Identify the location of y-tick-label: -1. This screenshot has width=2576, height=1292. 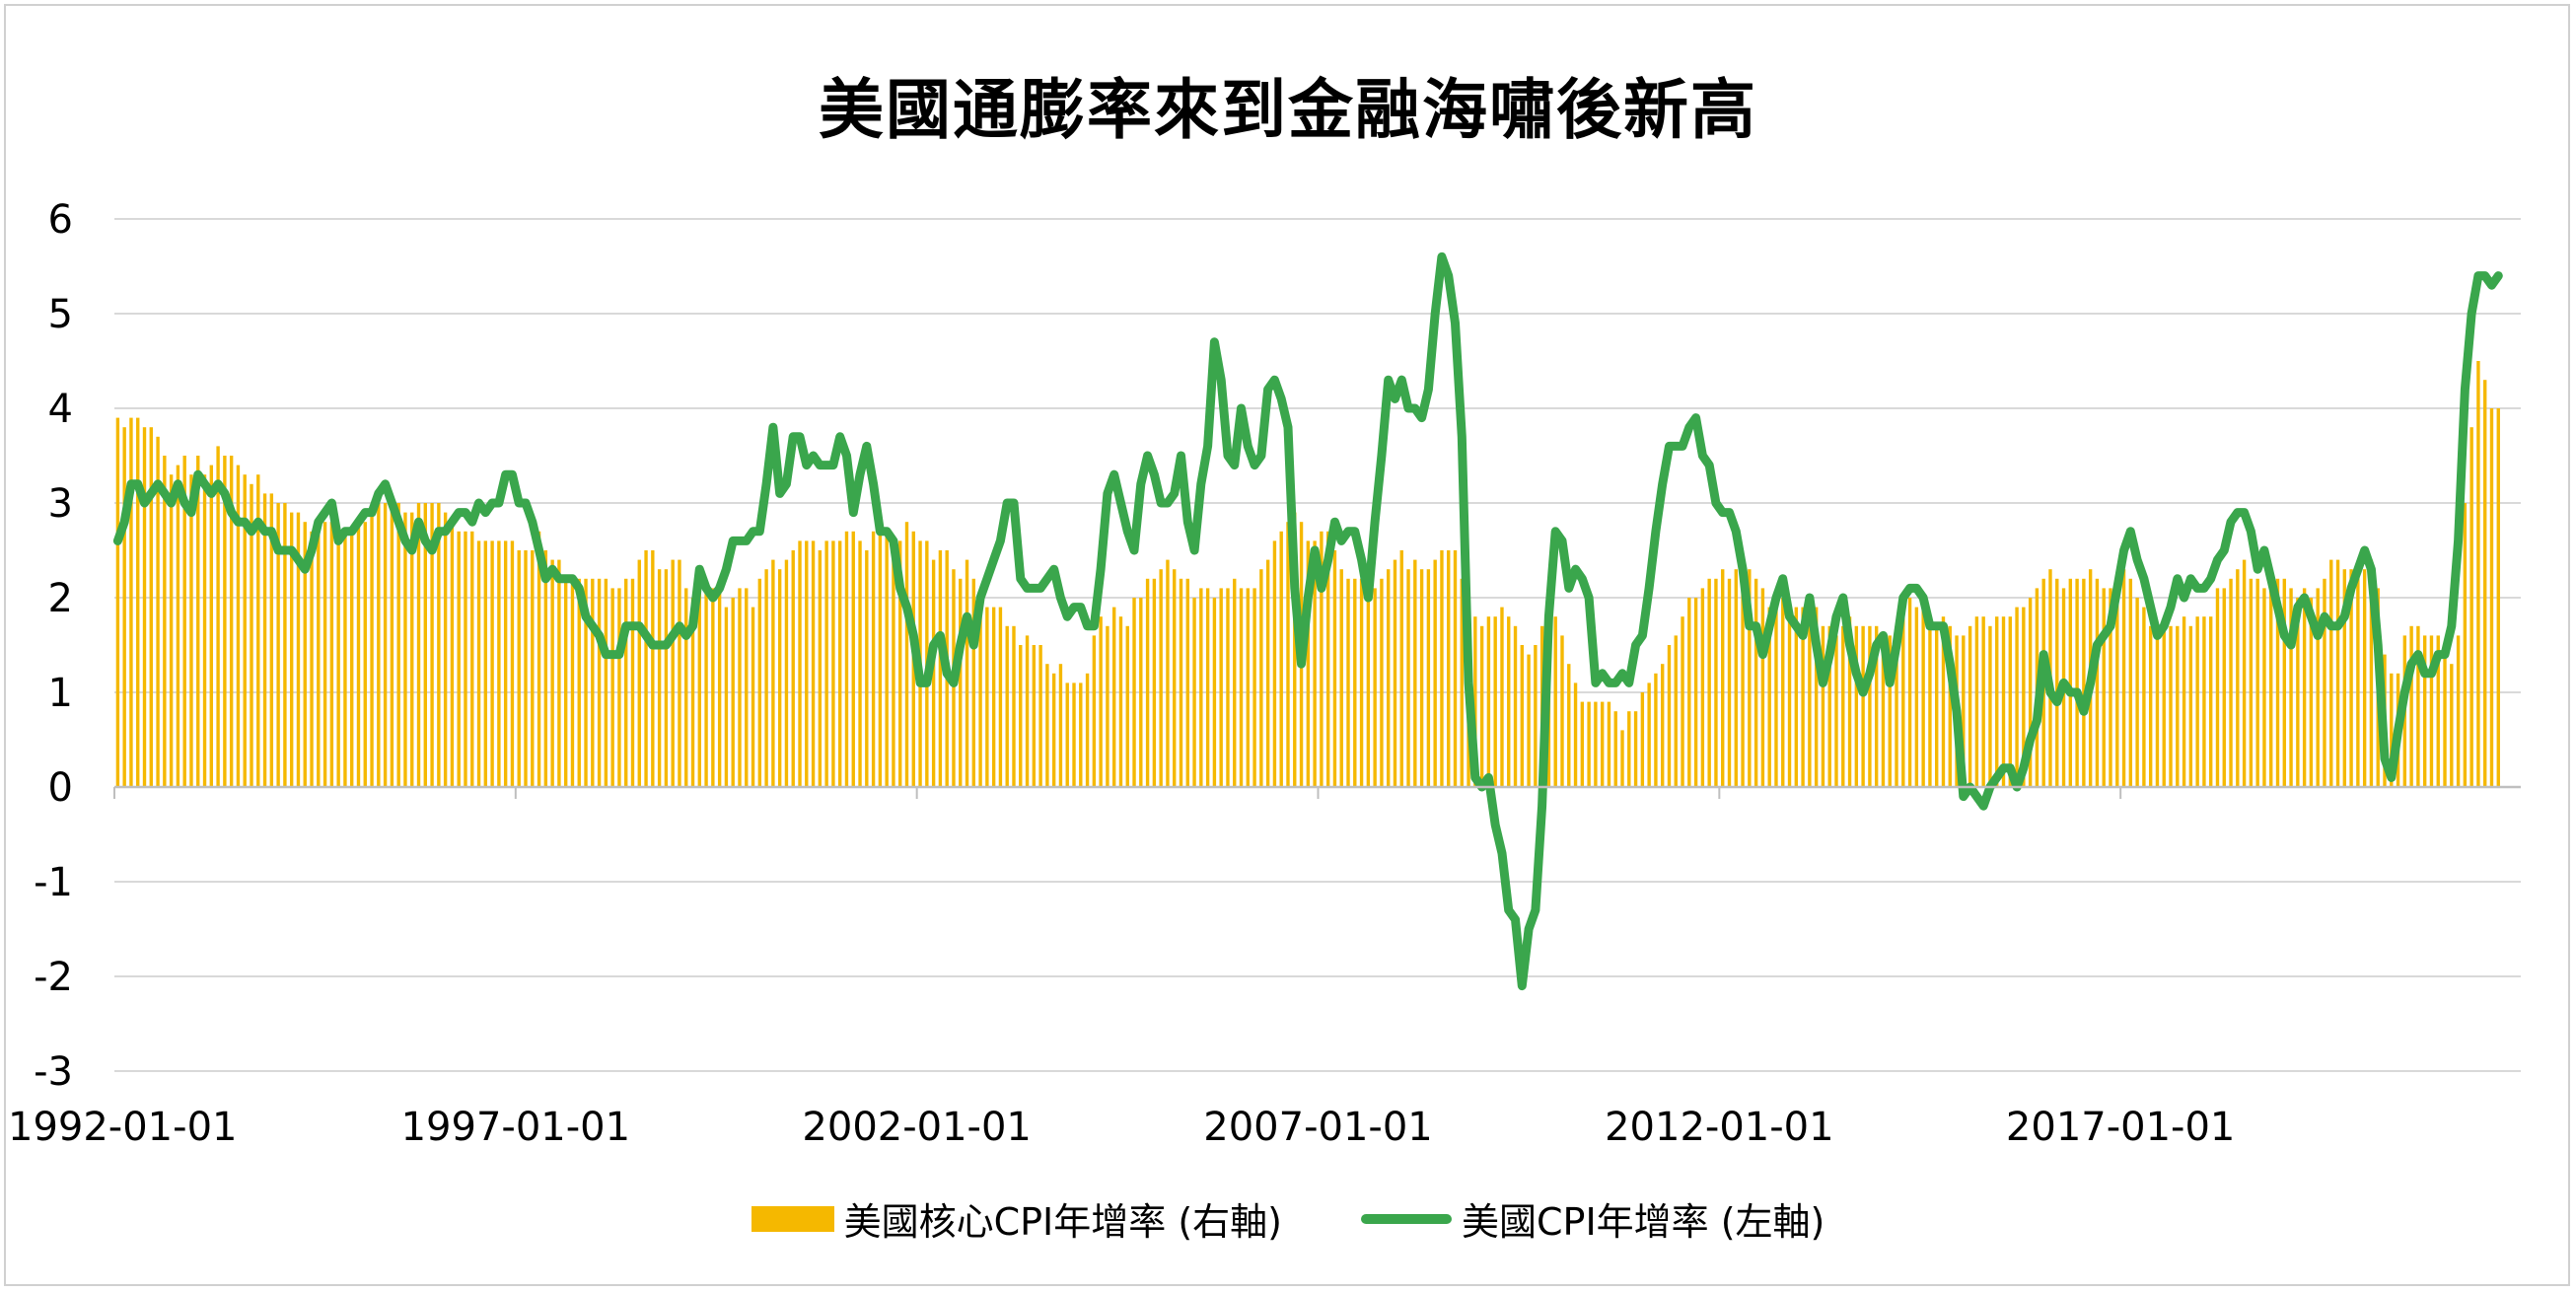
(53, 882).